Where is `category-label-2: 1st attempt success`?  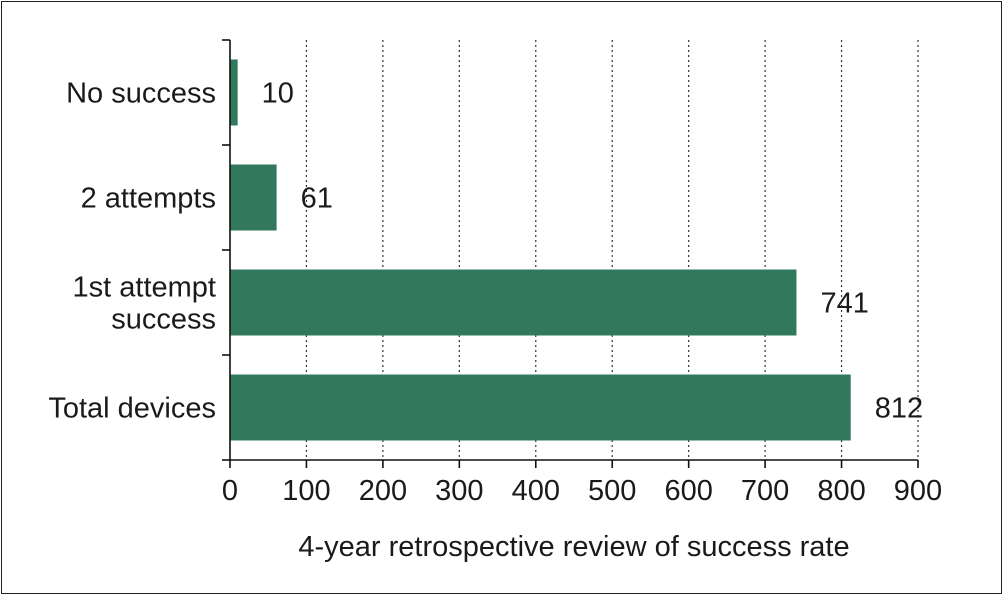
category-label-2: 1st attempt success is located at coordinates (144, 304).